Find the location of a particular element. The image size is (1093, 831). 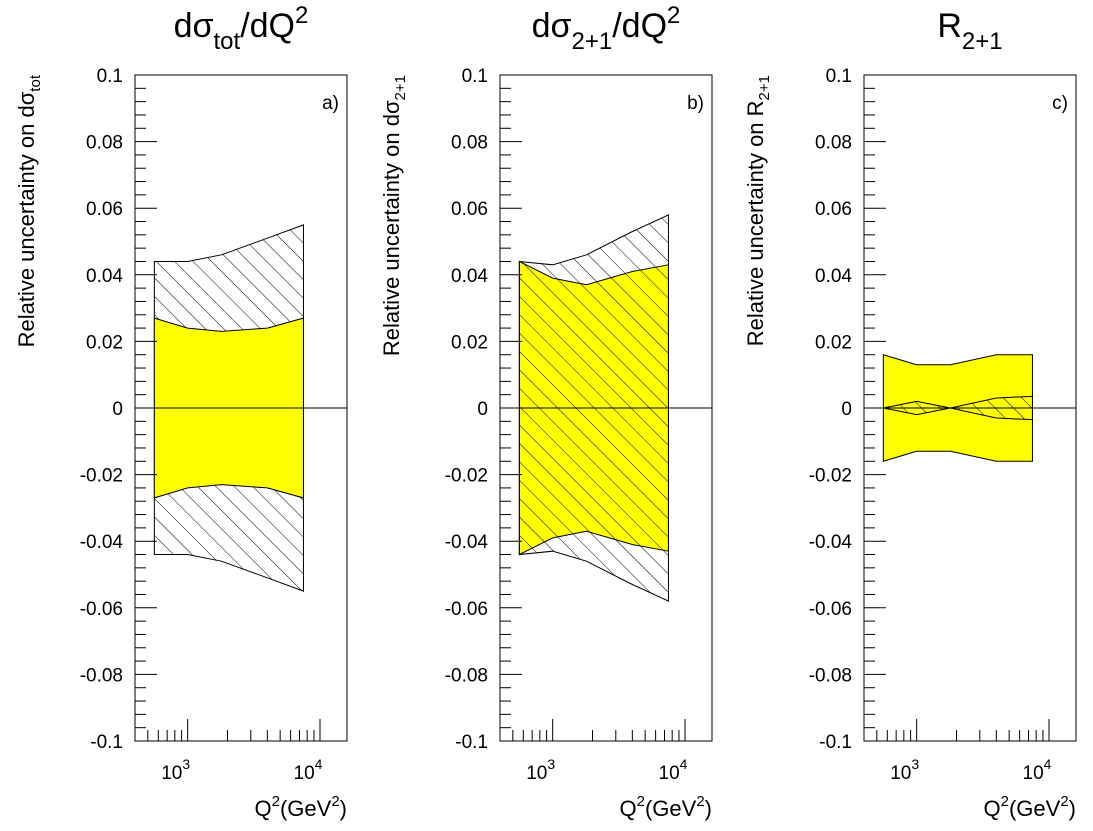

panel-title: dσ2+1/dQ2 is located at coordinates (606, 28).